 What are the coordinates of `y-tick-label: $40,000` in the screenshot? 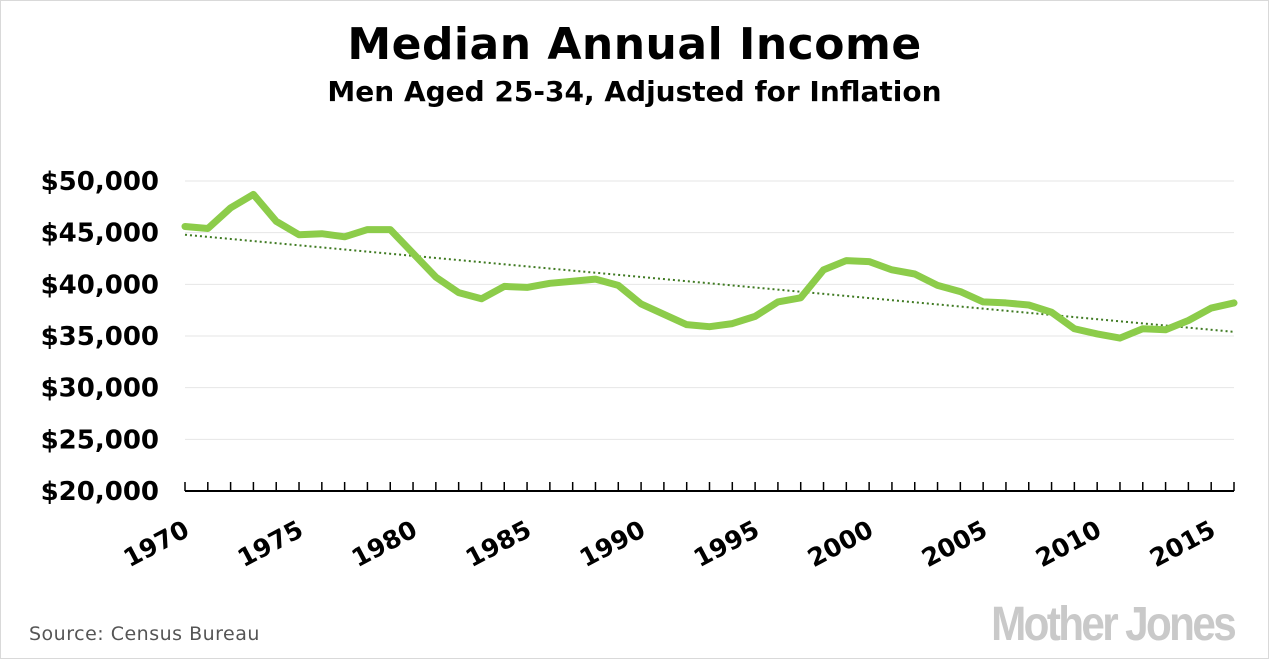 It's located at (100, 285).